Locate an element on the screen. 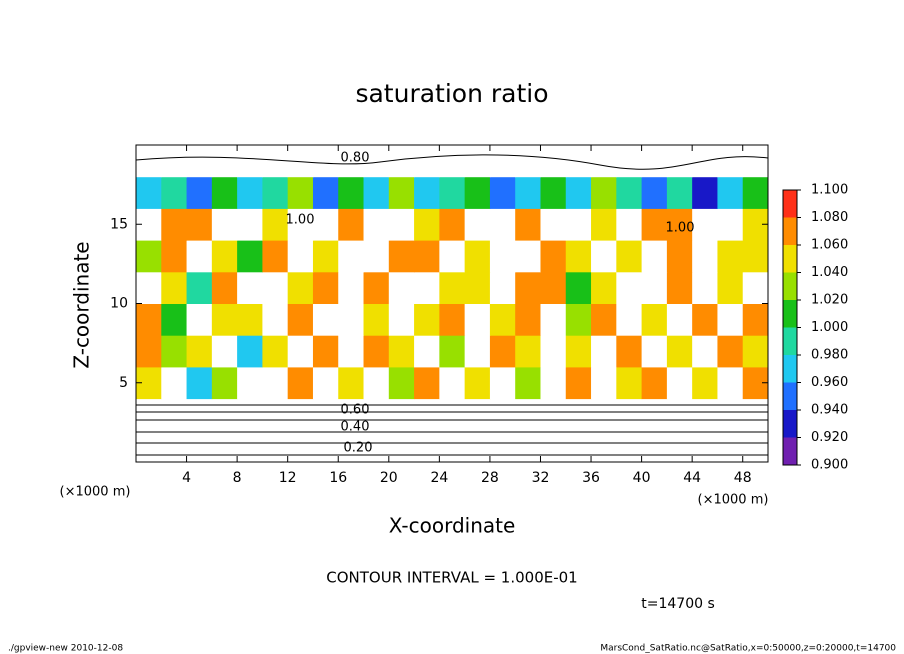  x-tick-label: 8 is located at coordinates (237, 478).